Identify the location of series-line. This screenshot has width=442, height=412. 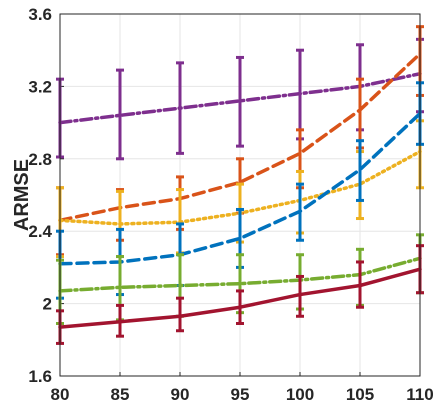
(240, 298).